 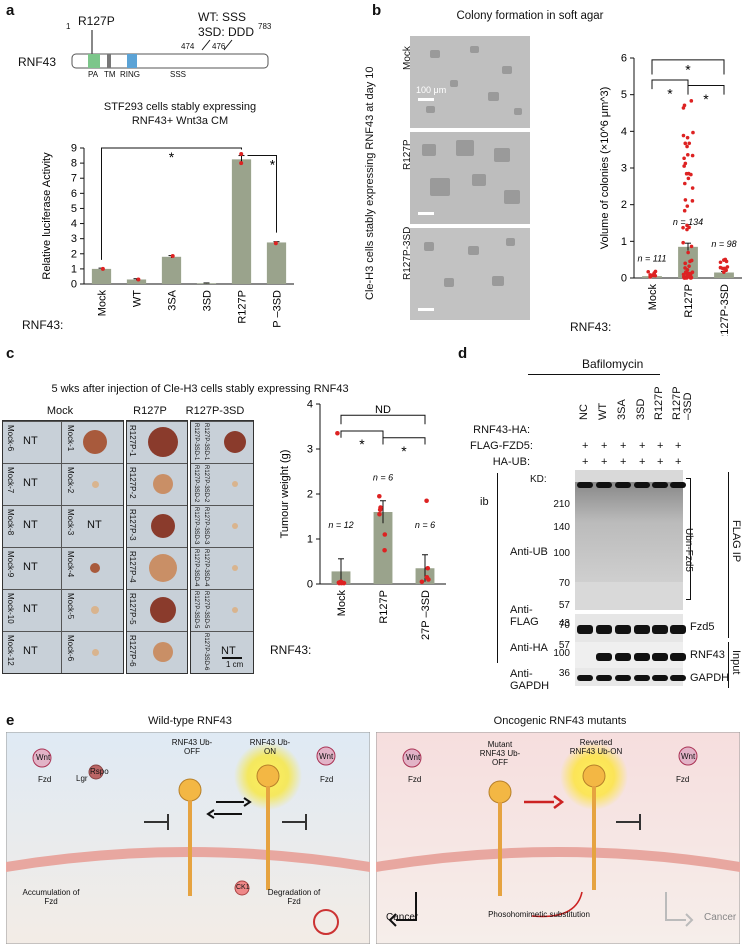 I want to click on rnf43-row-label-c: RNF43:, so click(x=290, y=650).